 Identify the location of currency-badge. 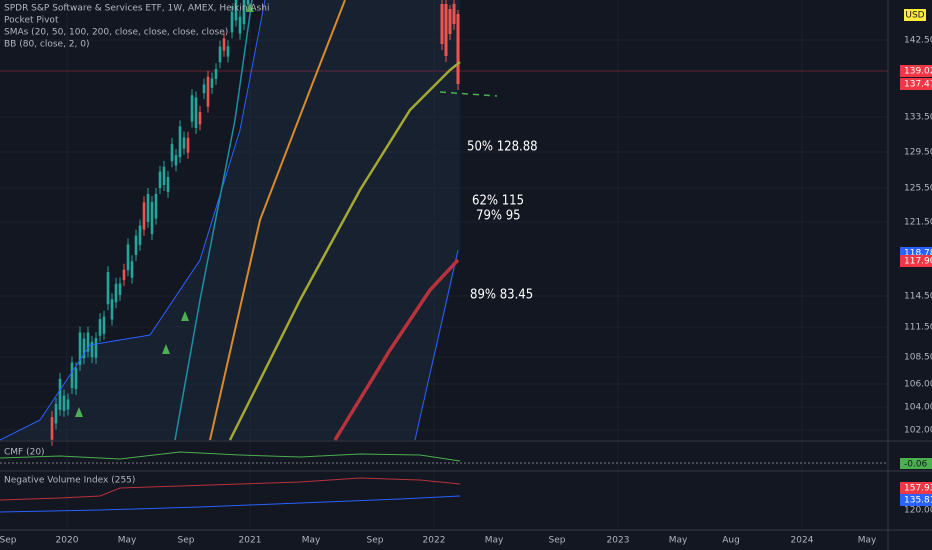
(915, 15).